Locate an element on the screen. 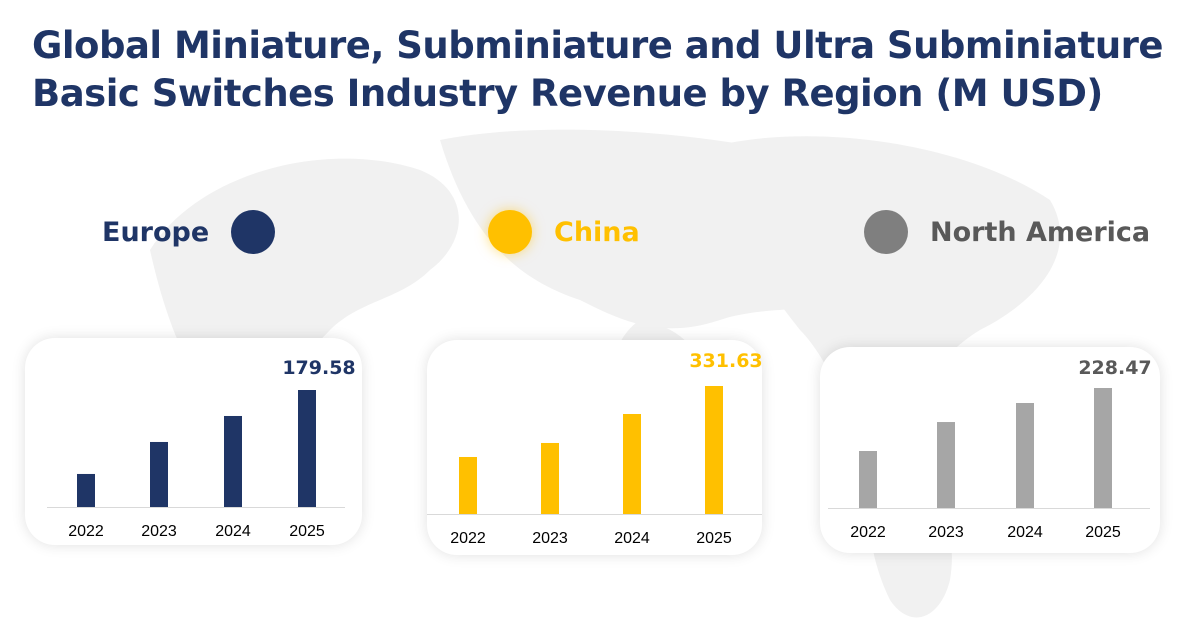  legend-label-europe: Europe is located at coordinates (156, 232).